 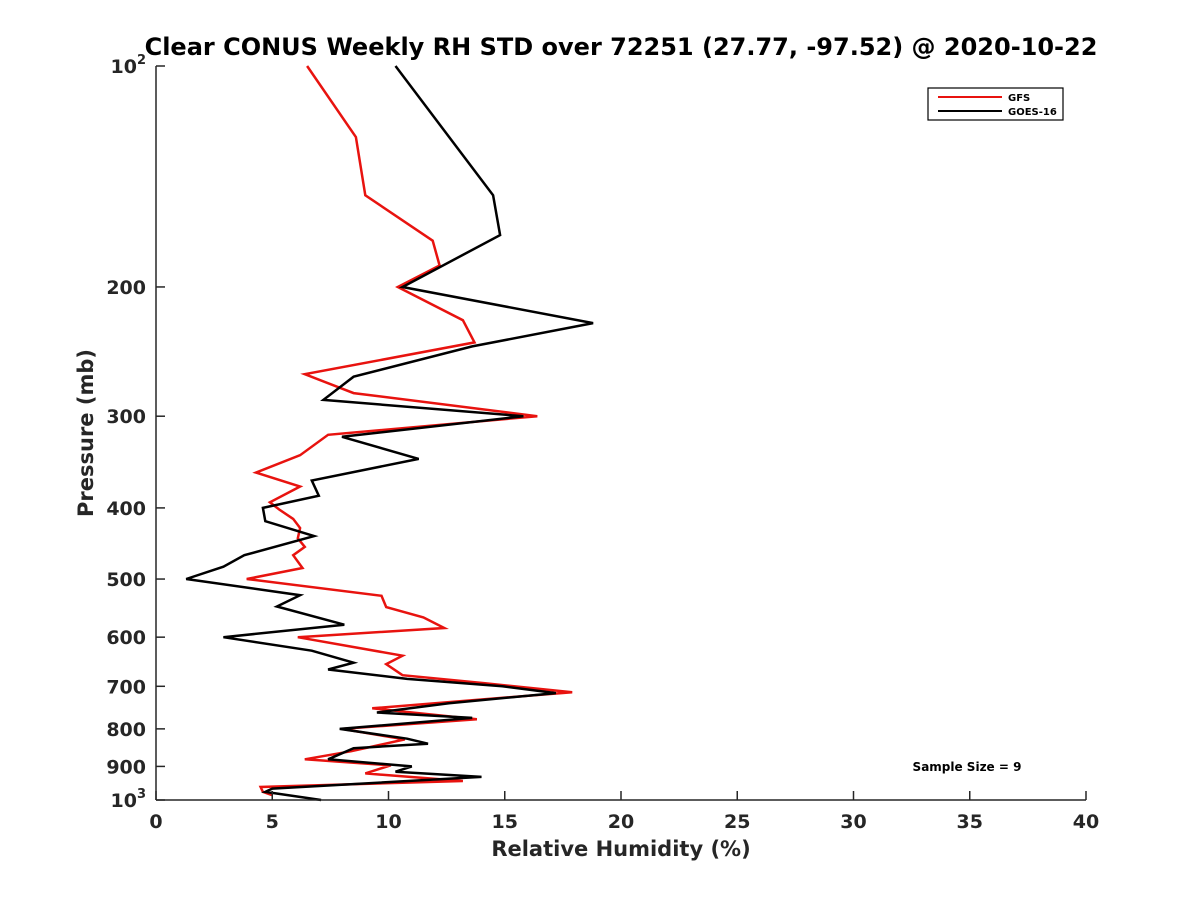 What do you see at coordinates (1019, 98) in the screenshot?
I see `legend-label-gfs: GFS` at bounding box center [1019, 98].